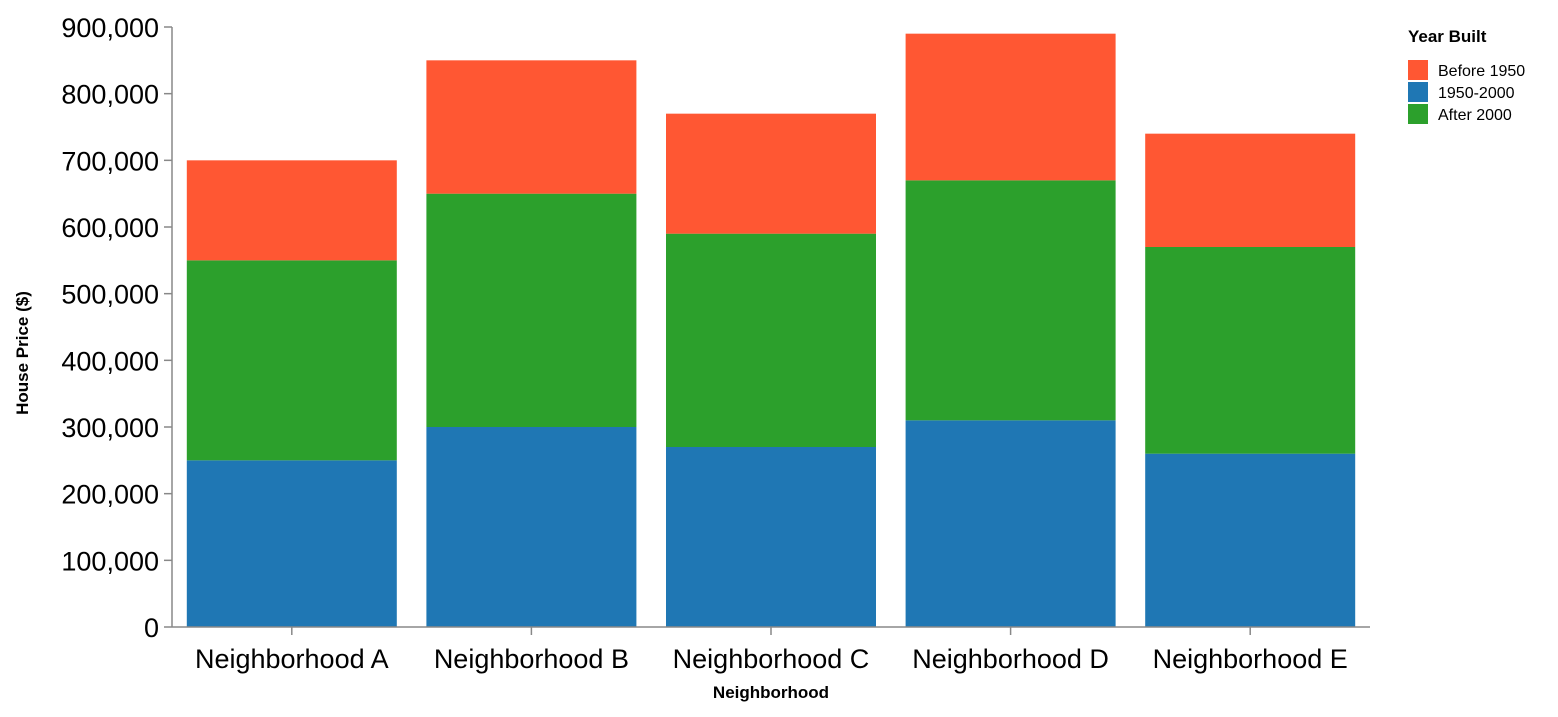 The image size is (1558, 717). Describe the element at coordinates (771, 659) in the screenshot. I see `x-tick-label: Neighborhood C` at that location.